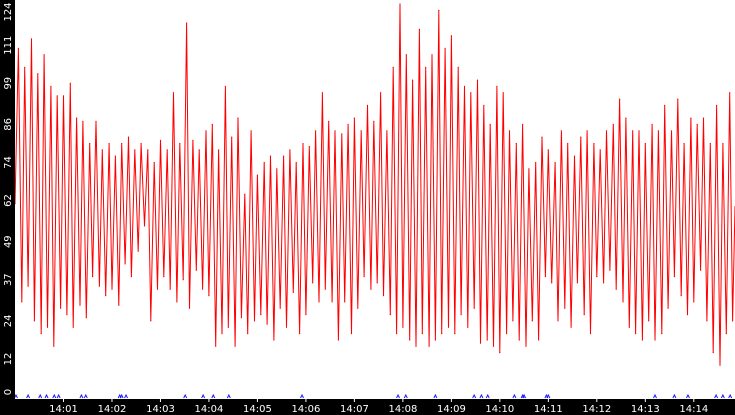  I want to click on x-tick-label: 14:06, so click(305, 409).